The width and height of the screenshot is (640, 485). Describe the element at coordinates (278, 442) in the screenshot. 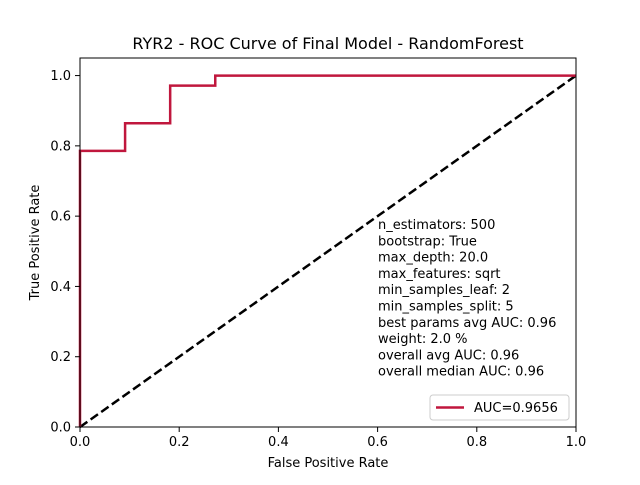

I see `x-tick-label: 0.4` at that location.